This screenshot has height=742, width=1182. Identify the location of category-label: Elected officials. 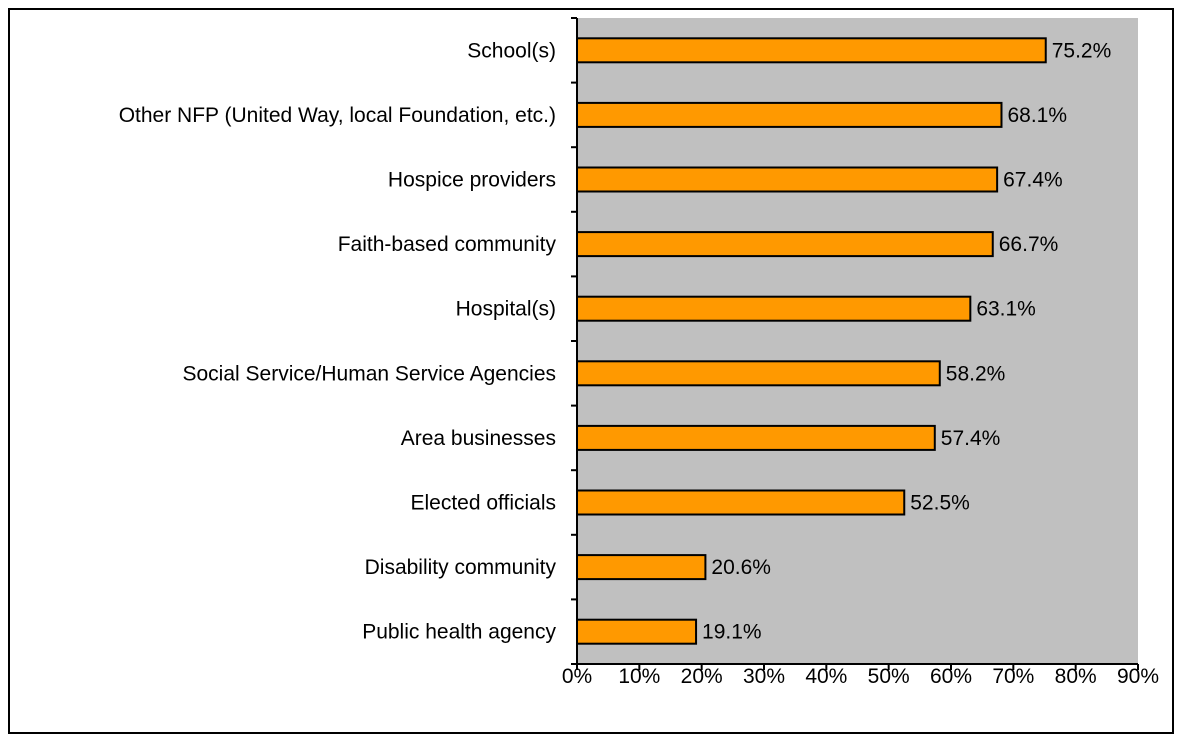
(483, 503).